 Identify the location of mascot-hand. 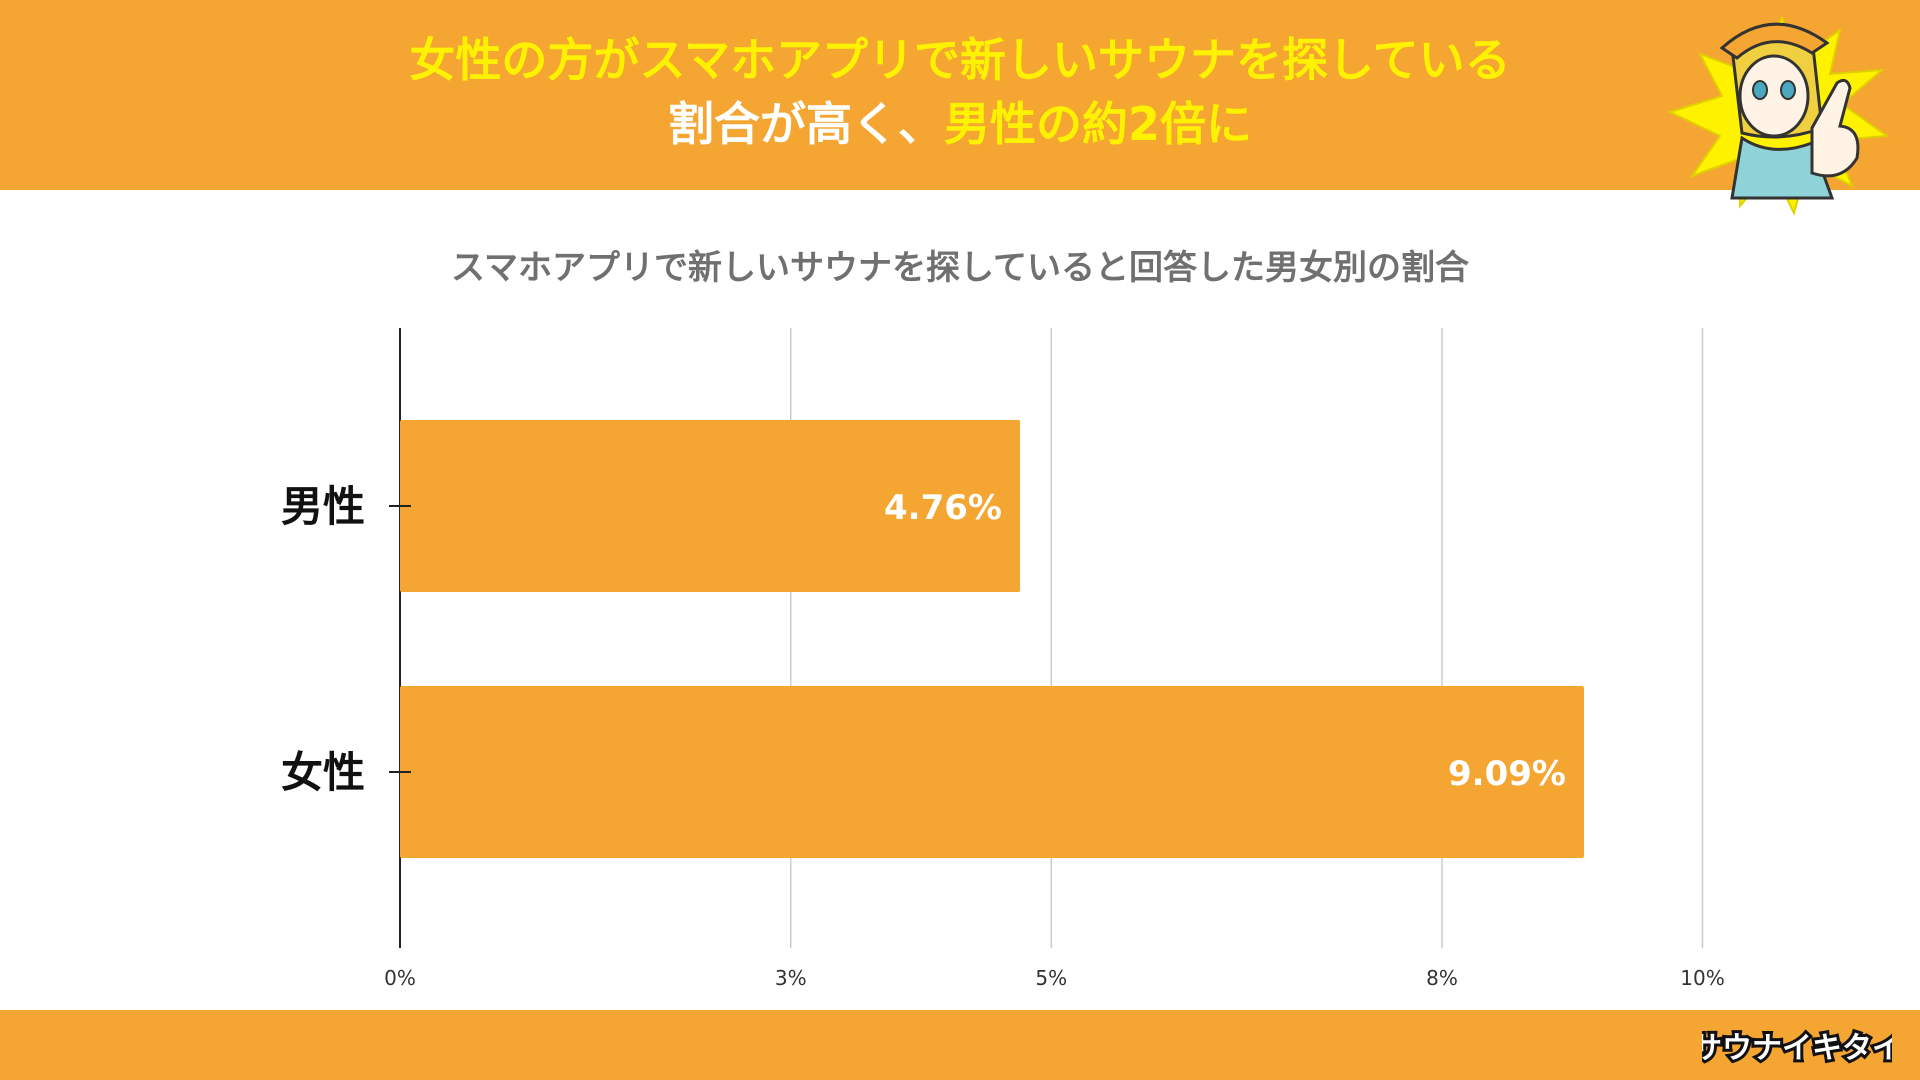
(1835, 128).